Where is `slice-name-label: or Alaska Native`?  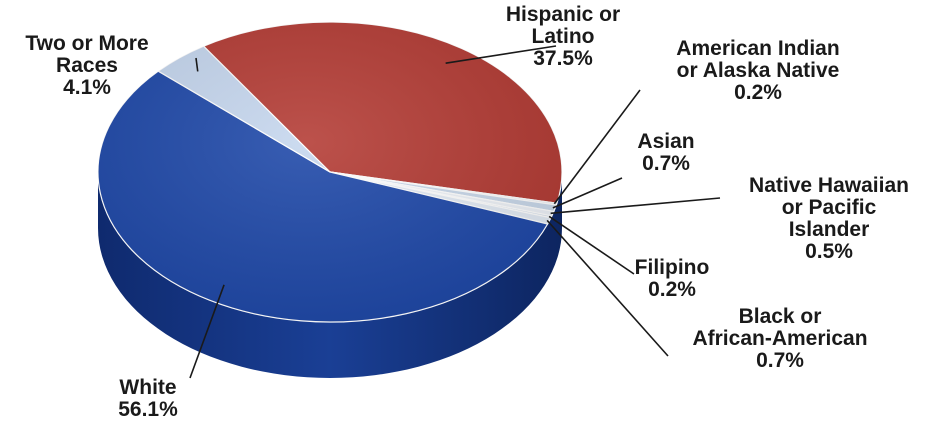 slice-name-label: or Alaska Native is located at coordinates (758, 70).